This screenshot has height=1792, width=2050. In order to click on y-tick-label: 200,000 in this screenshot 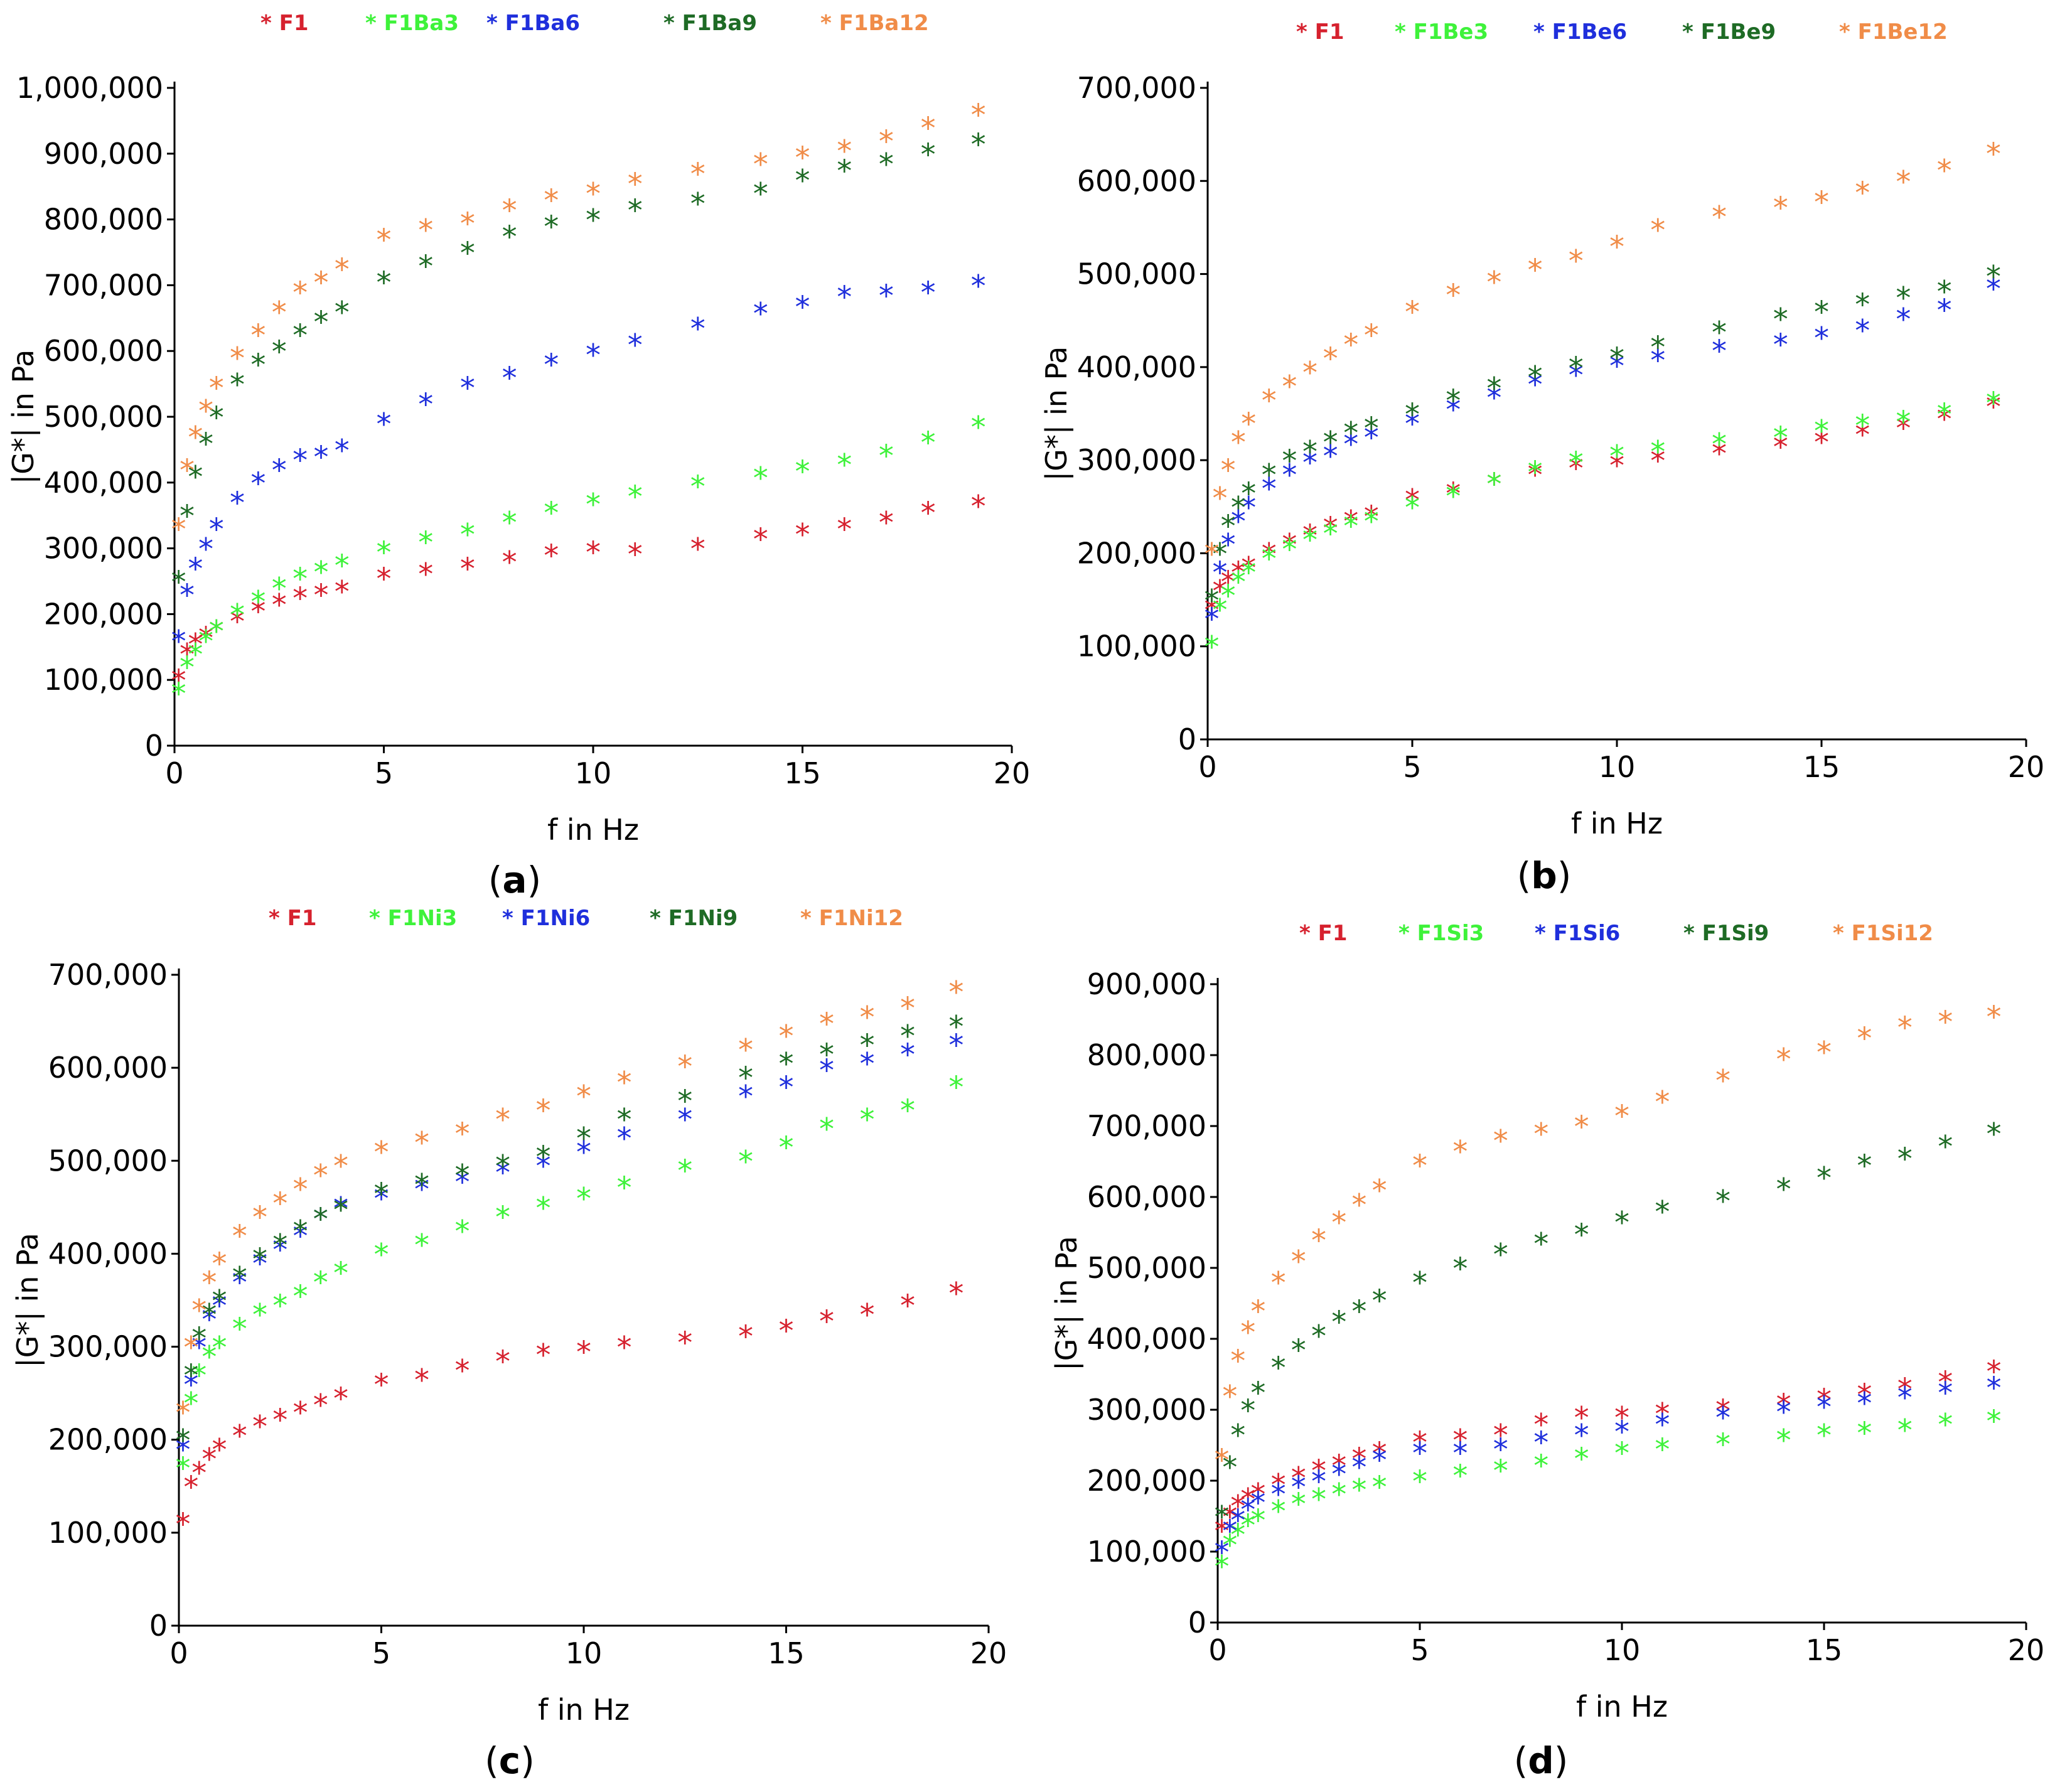, I will do `click(104, 614)`.